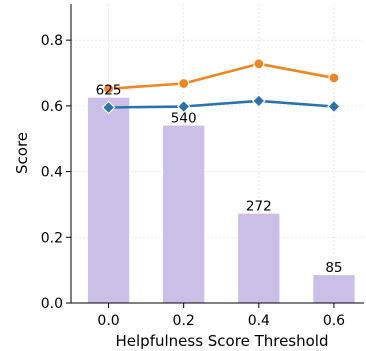  Describe the element at coordinates (22, 153) in the screenshot. I see `y-axis-title: Score` at that location.